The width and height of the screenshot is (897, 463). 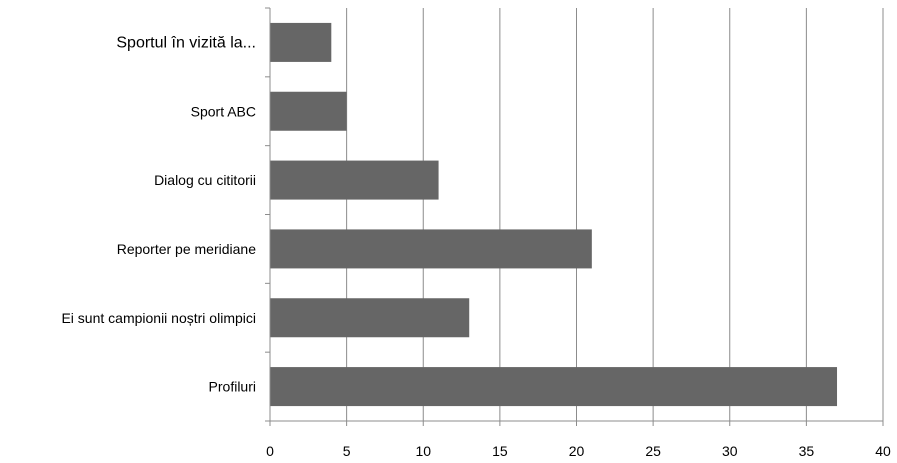 What do you see at coordinates (205, 180) in the screenshot?
I see `category-label: Dialog cu cititorii` at bounding box center [205, 180].